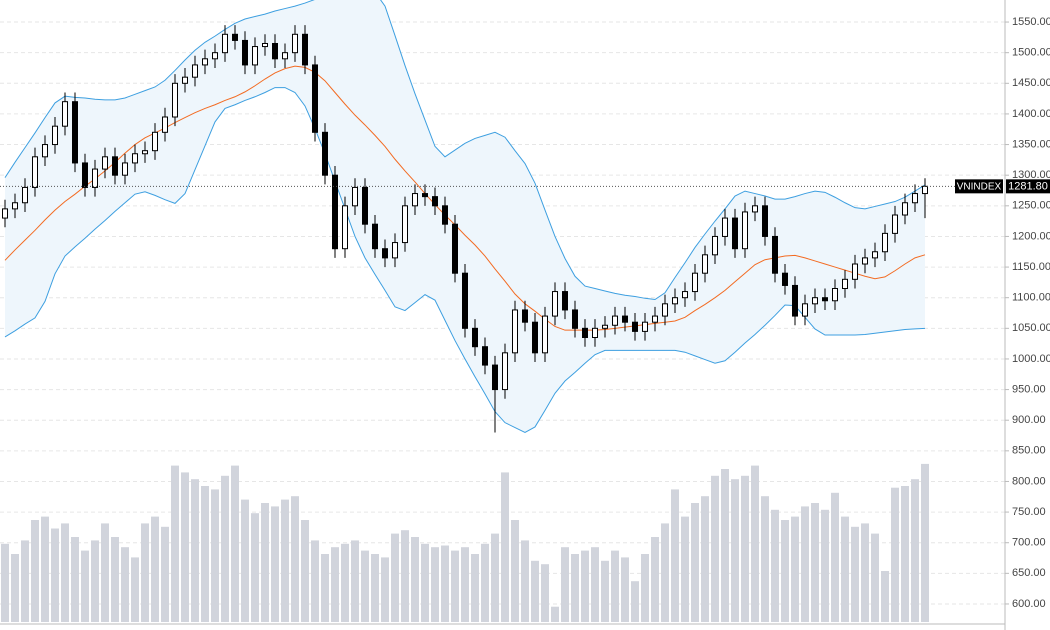 Image resolution: width=1050 pixels, height=630 pixels. What do you see at coordinates (1029, 481) in the screenshot?
I see `y-tick-label: 800.00` at bounding box center [1029, 481].